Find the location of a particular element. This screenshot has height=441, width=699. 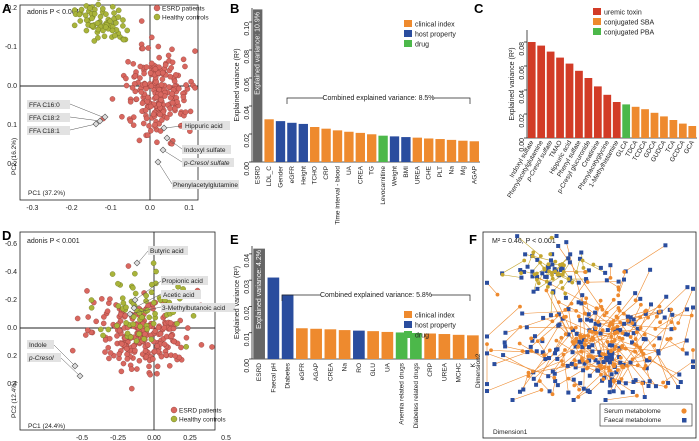

bar-gcdca is located at coordinates (682, 130).